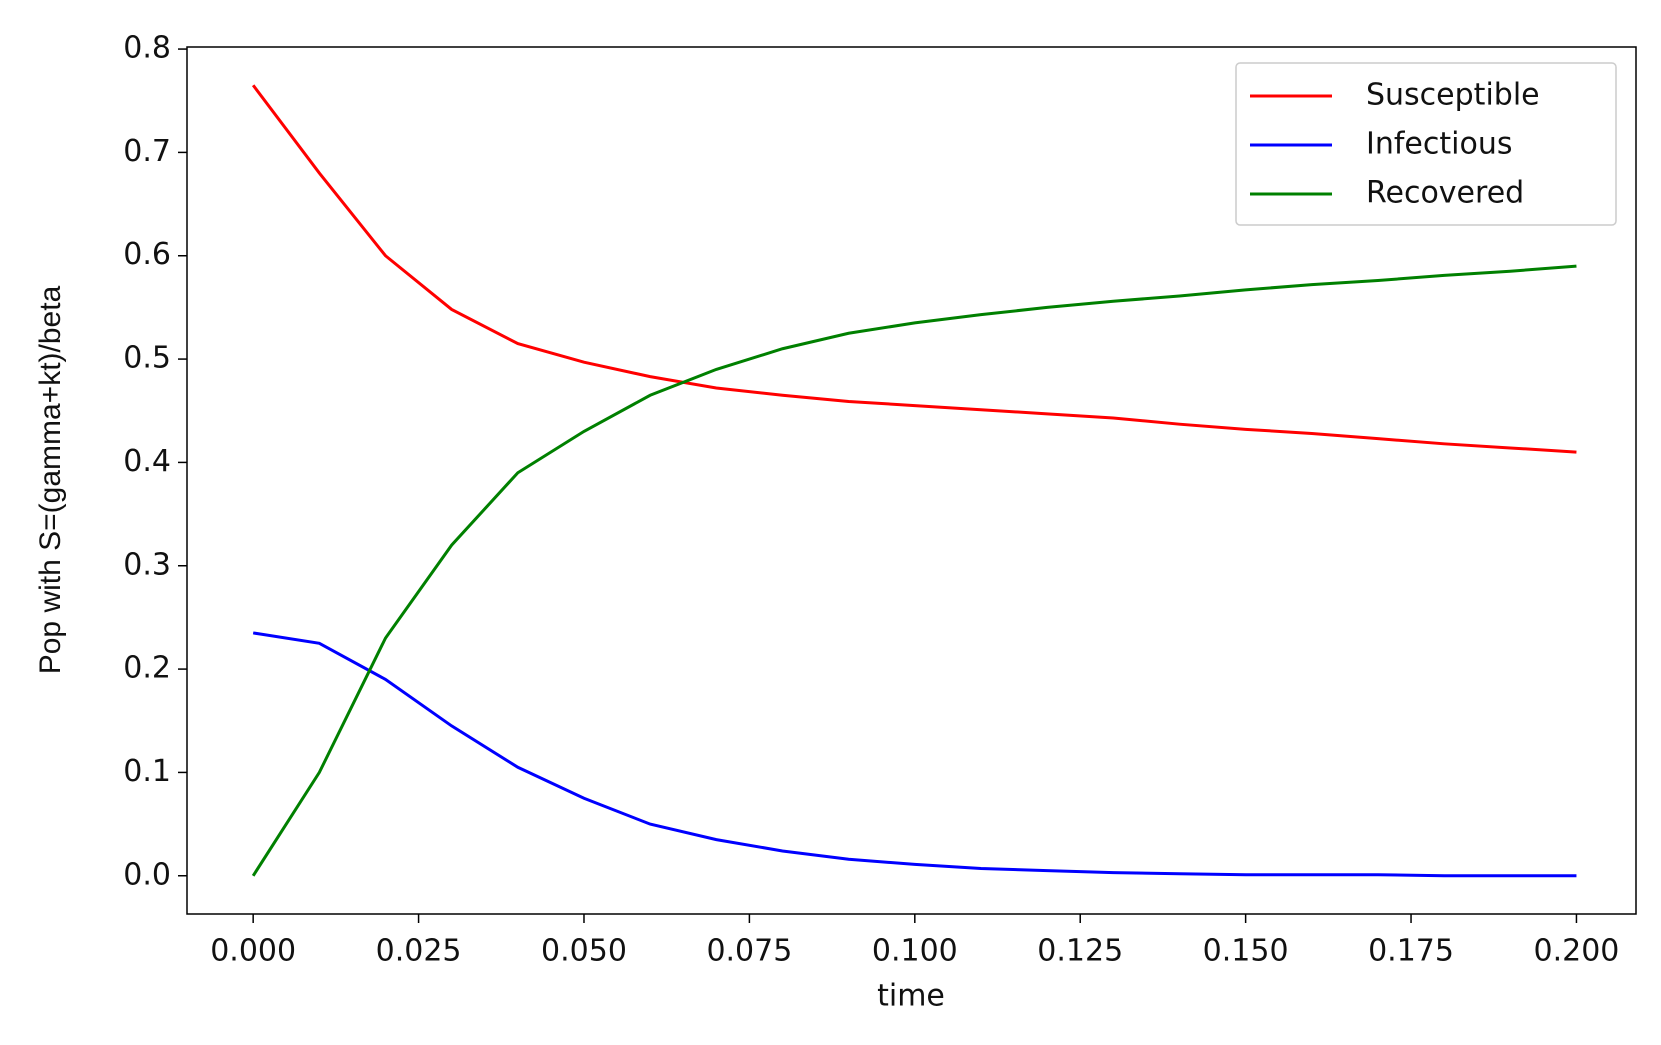  Describe the element at coordinates (749, 951) in the screenshot. I see `x-tick-label: 0.075` at that location.